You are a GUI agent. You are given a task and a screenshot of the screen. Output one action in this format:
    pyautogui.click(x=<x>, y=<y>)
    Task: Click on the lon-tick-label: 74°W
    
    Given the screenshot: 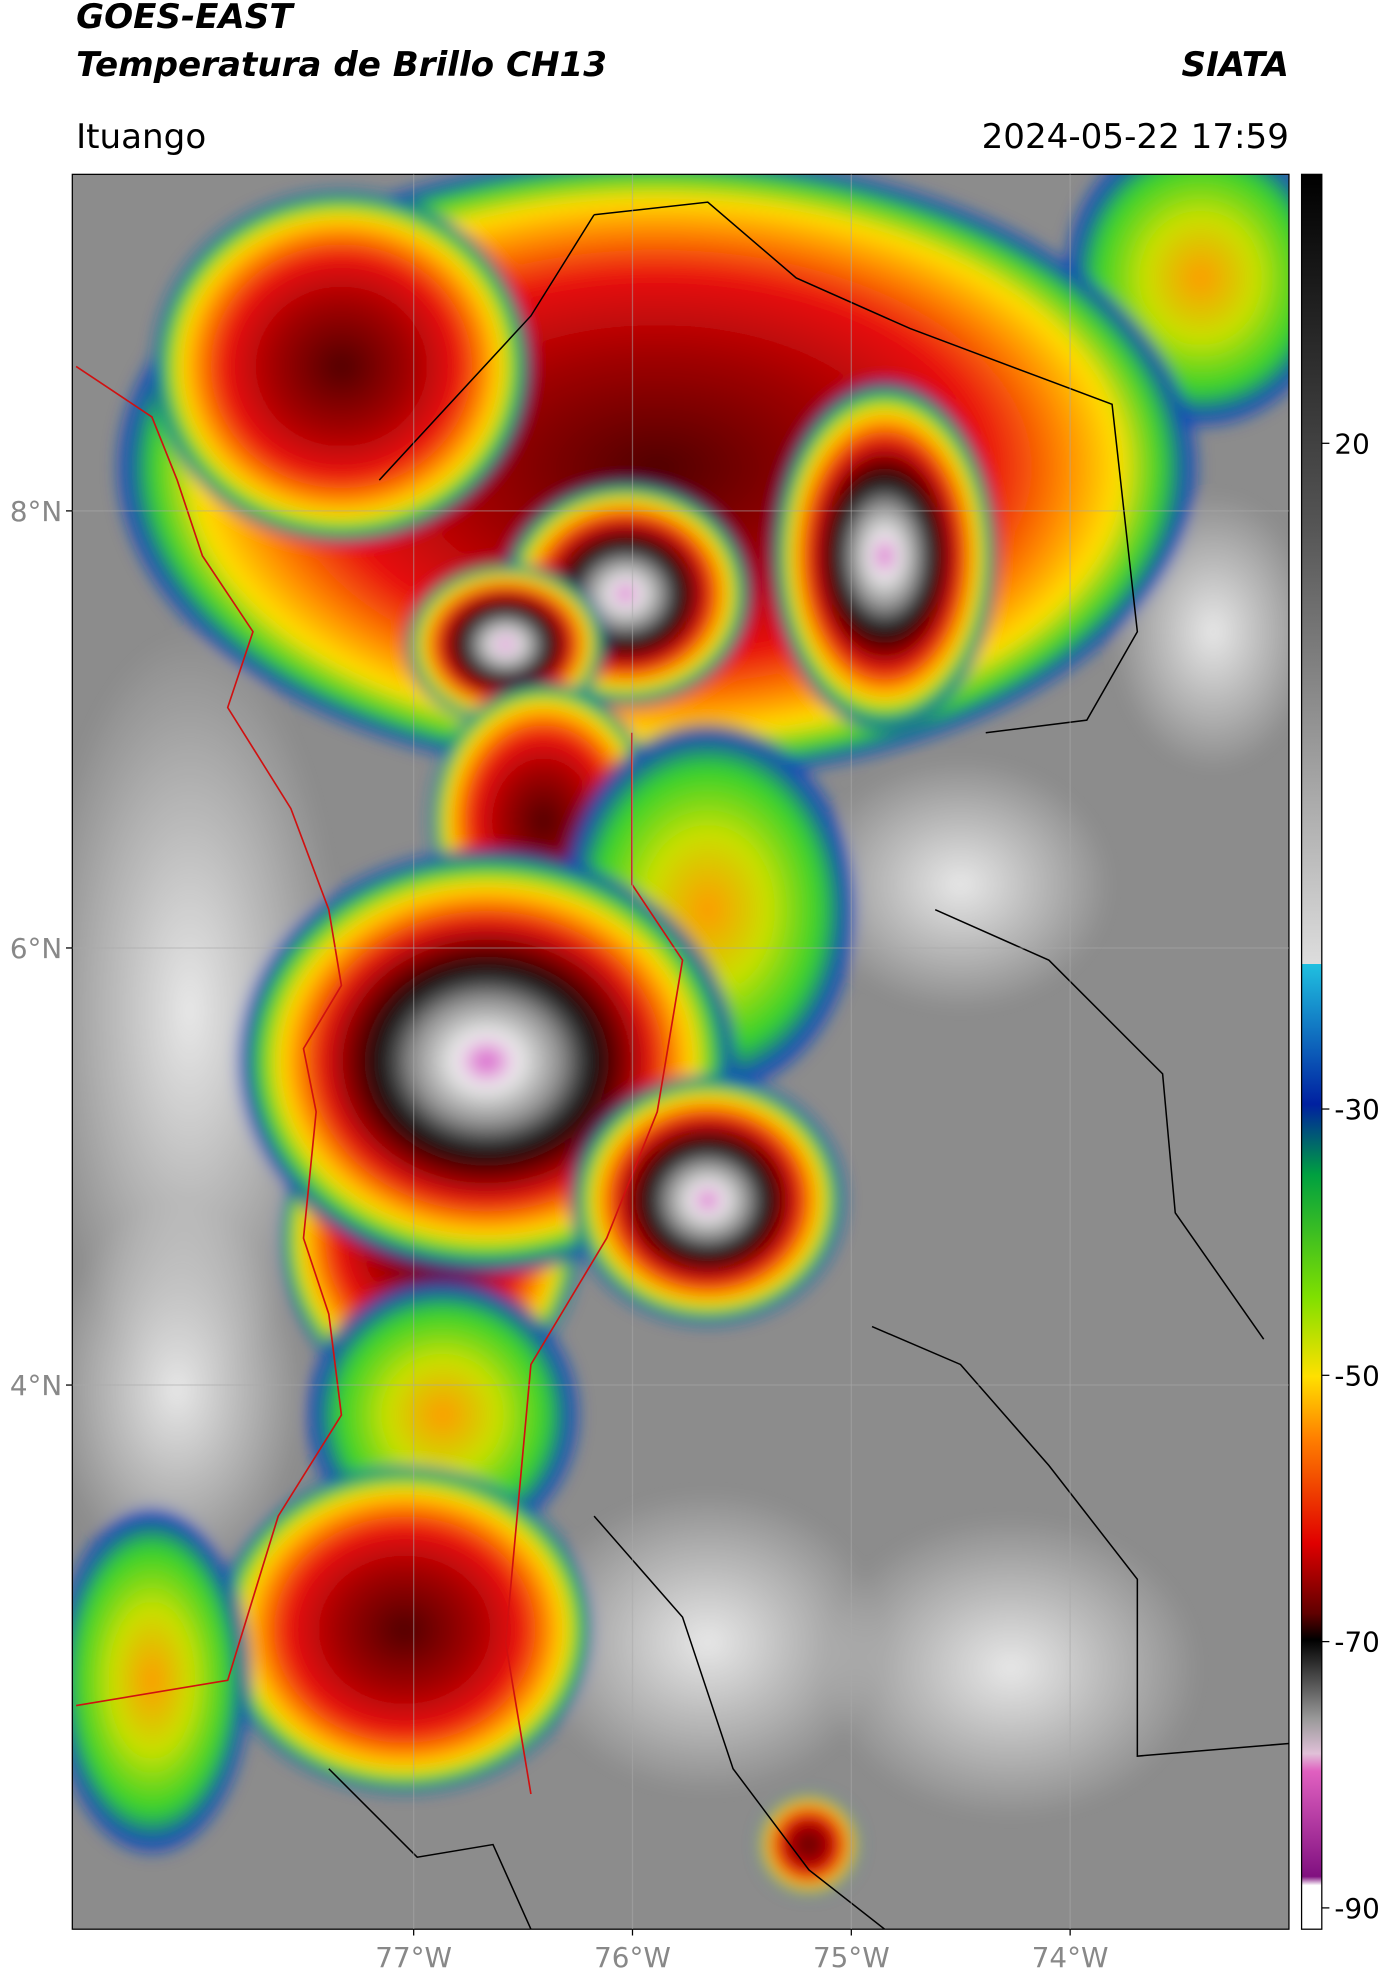 What is the action you would take?
    pyautogui.click(x=1070, y=1957)
    